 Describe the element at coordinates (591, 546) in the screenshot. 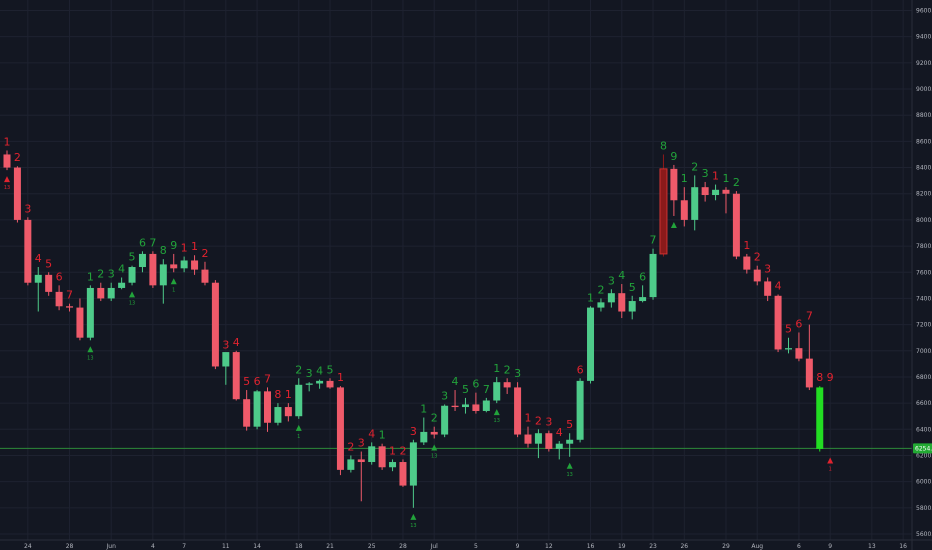

I see `x-tick-label: 16` at that location.